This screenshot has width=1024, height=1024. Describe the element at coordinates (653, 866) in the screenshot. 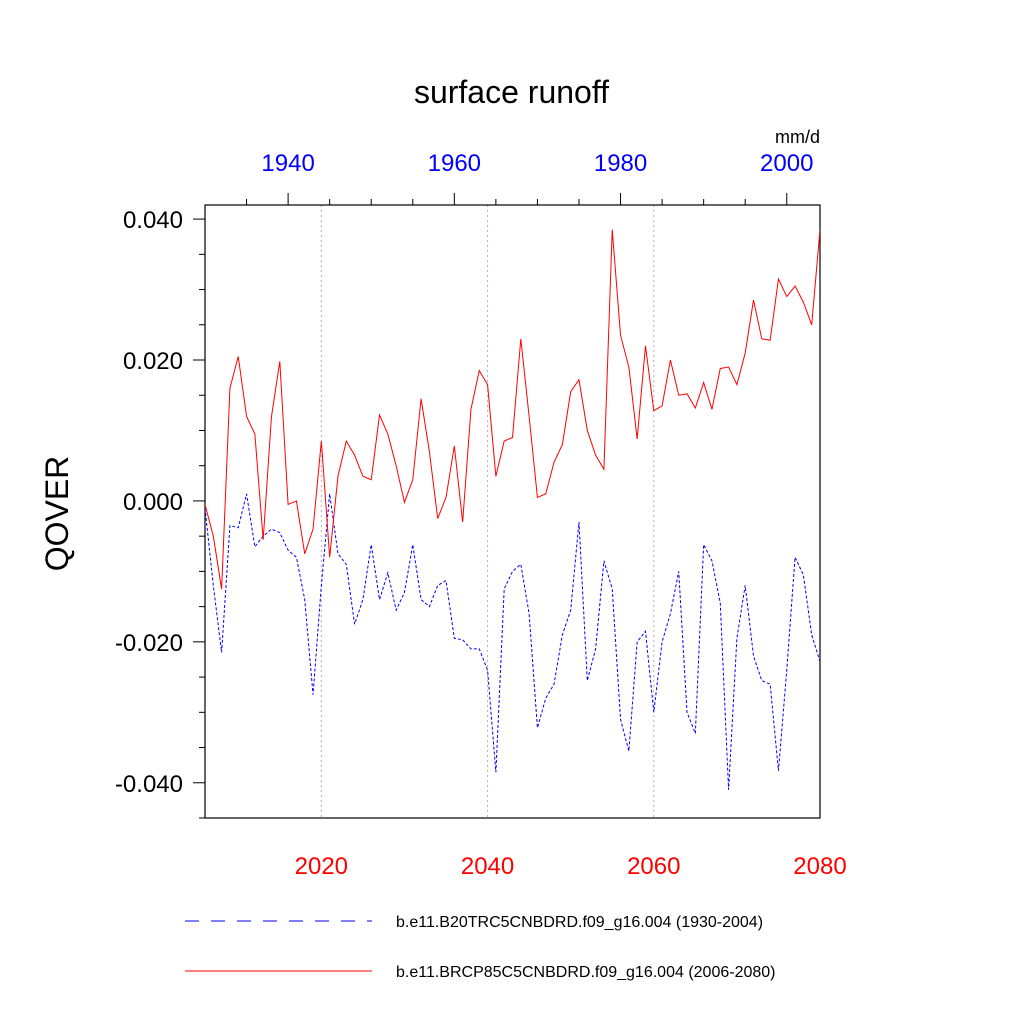

I see `bottom-tick-label: 2060` at that location.